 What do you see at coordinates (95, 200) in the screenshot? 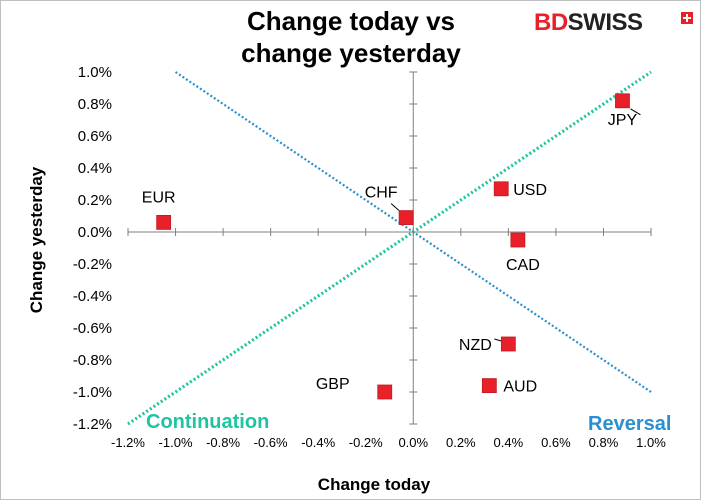
I see `y-tick-label: 0.2%` at bounding box center [95, 200].